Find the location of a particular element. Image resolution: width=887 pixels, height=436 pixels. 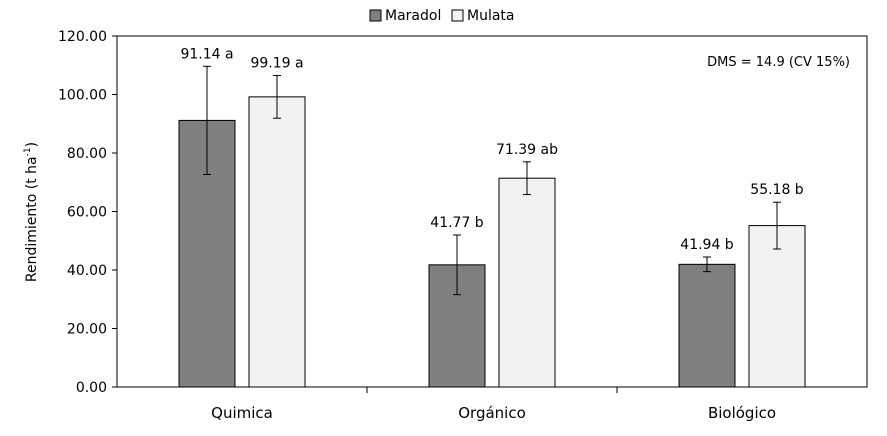

data-label: 41.94 b is located at coordinates (707, 245).